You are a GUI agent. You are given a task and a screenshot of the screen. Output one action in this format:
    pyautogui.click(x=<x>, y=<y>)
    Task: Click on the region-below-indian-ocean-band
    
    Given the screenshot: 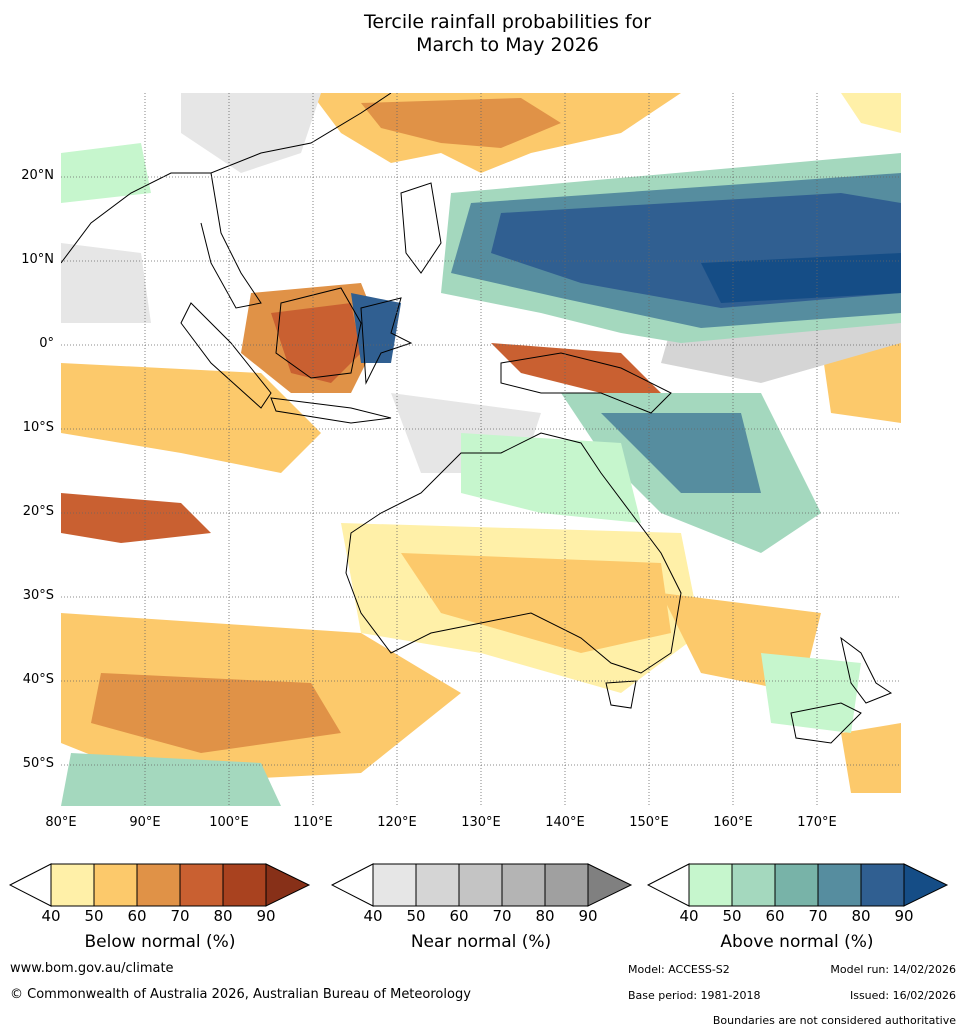 What is the action you would take?
    pyautogui.click(x=136, y=518)
    